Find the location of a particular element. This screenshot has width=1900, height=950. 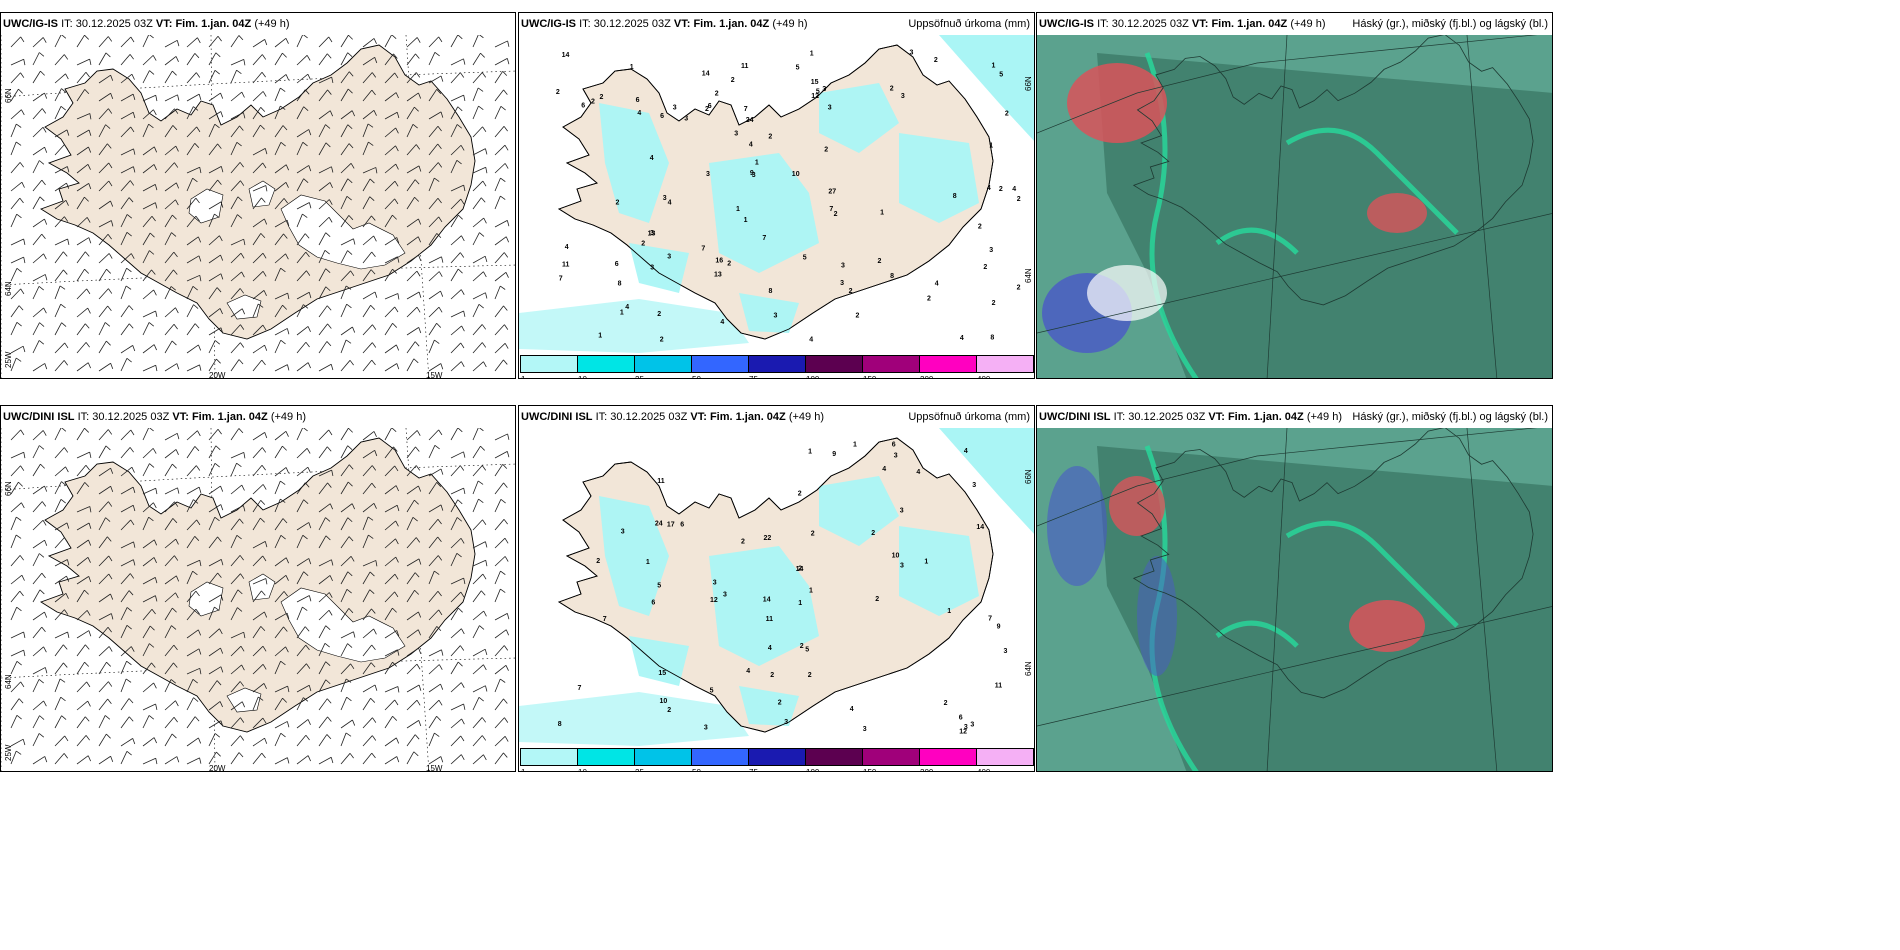

precip-value-label: 8 is located at coordinates (955, 196).